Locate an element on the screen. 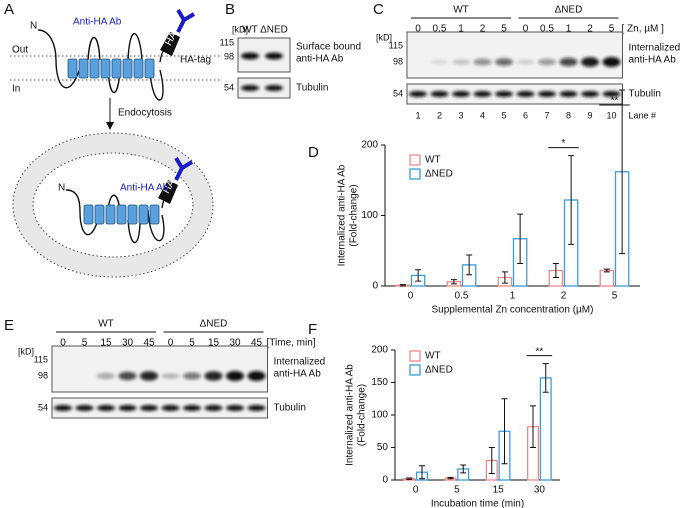  label-n: N is located at coordinates (61, 188).